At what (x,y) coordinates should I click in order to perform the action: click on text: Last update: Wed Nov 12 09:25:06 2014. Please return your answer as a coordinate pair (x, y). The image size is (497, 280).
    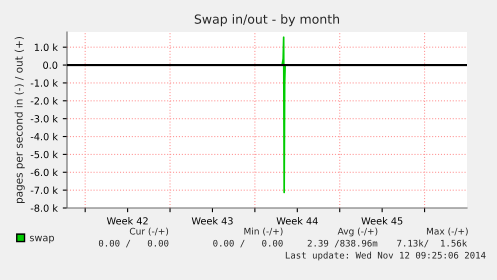
    Looking at the image, I should click on (386, 256).